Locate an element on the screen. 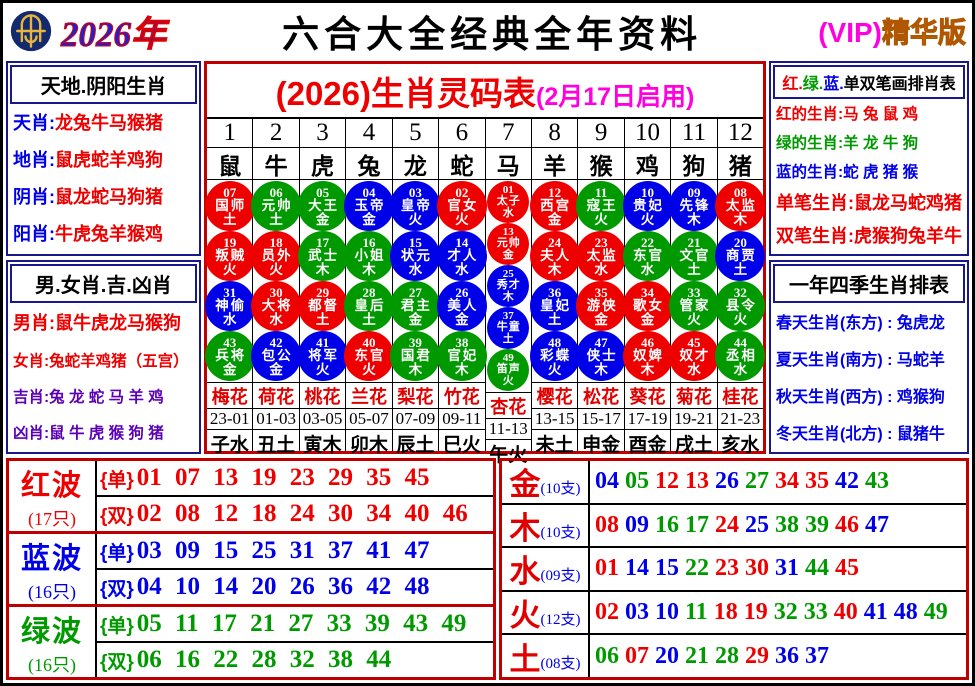 The height and width of the screenshot is (686, 975). ball-role: 君主 is located at coordinates (416, 305).